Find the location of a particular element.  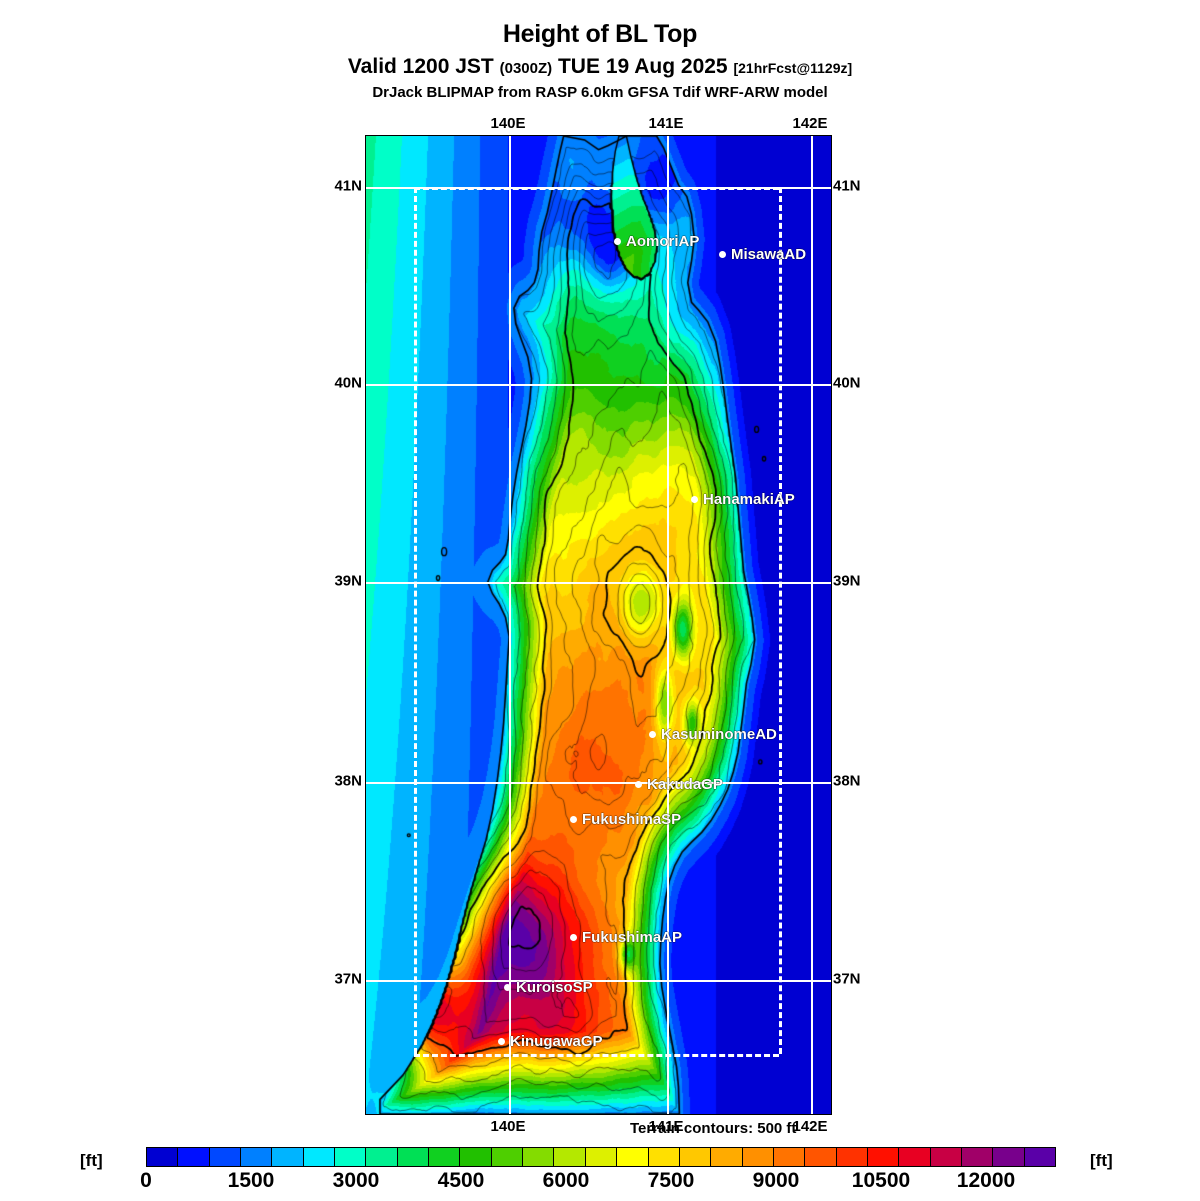

colorbar-tick: 10500 is located at coordinates (881, 1180).